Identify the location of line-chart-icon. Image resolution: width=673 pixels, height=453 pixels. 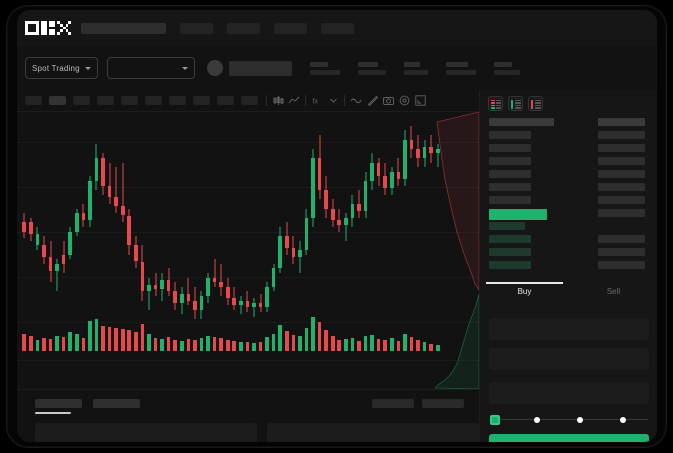
(294, 100).